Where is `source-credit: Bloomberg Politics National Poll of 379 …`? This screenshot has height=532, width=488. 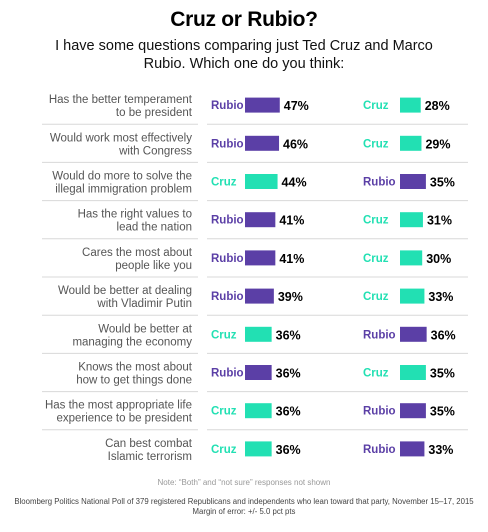 source-credit: Bloomberg Politics National Poll of 379 … is located at coordinates (244, 507).